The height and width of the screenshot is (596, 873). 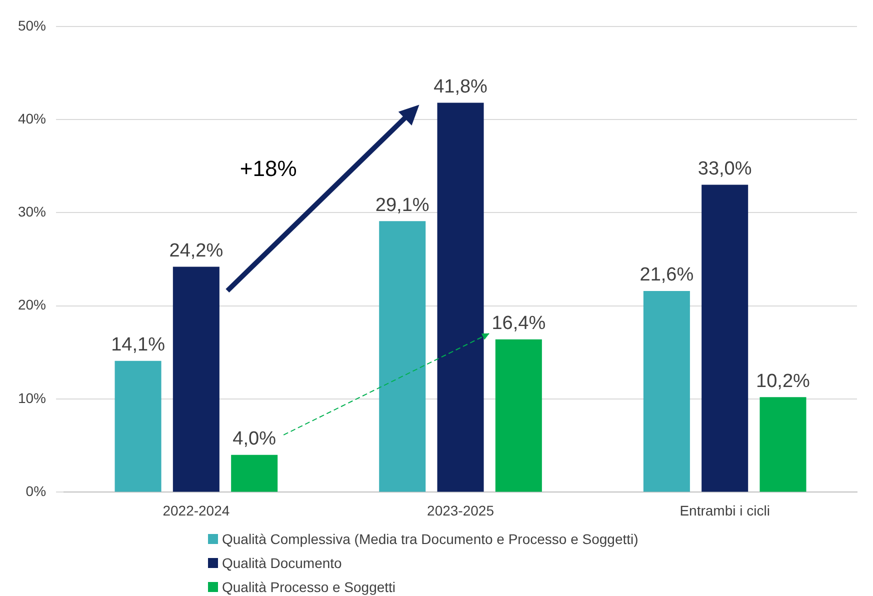 What do you see at coordinates (196, 510) in the screenshot?
I see `x-tick-label: 2022-2024` at bounding box center [196, 510].